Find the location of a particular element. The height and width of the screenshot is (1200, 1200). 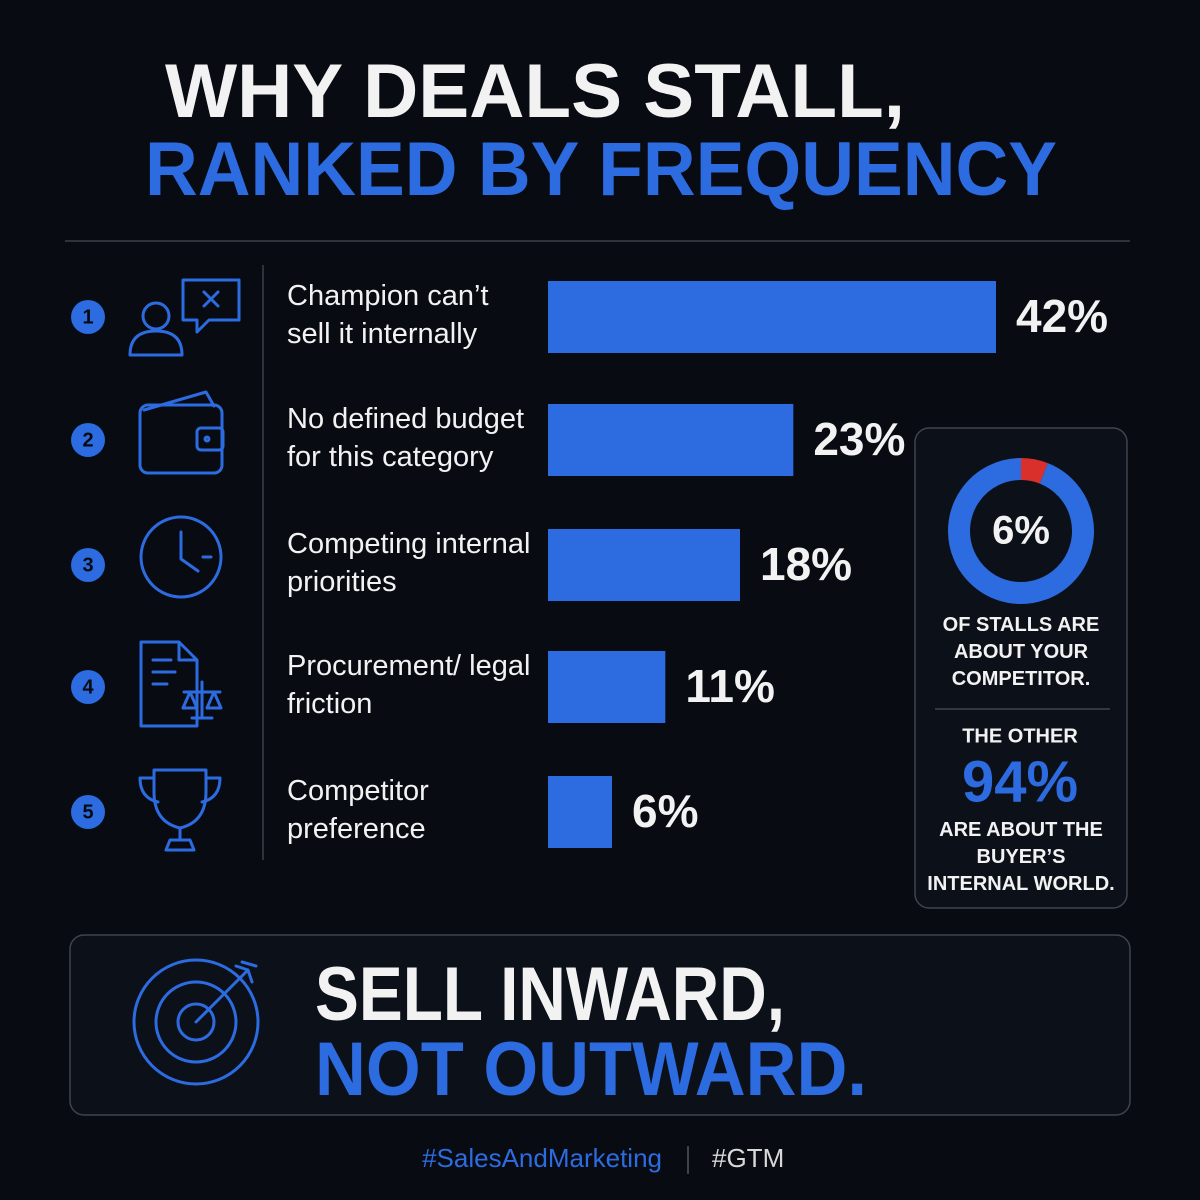

annotation: ARE ABOUT THE BUYER’S INTERNAL WORLD. is located at coordinates (1021, 857).